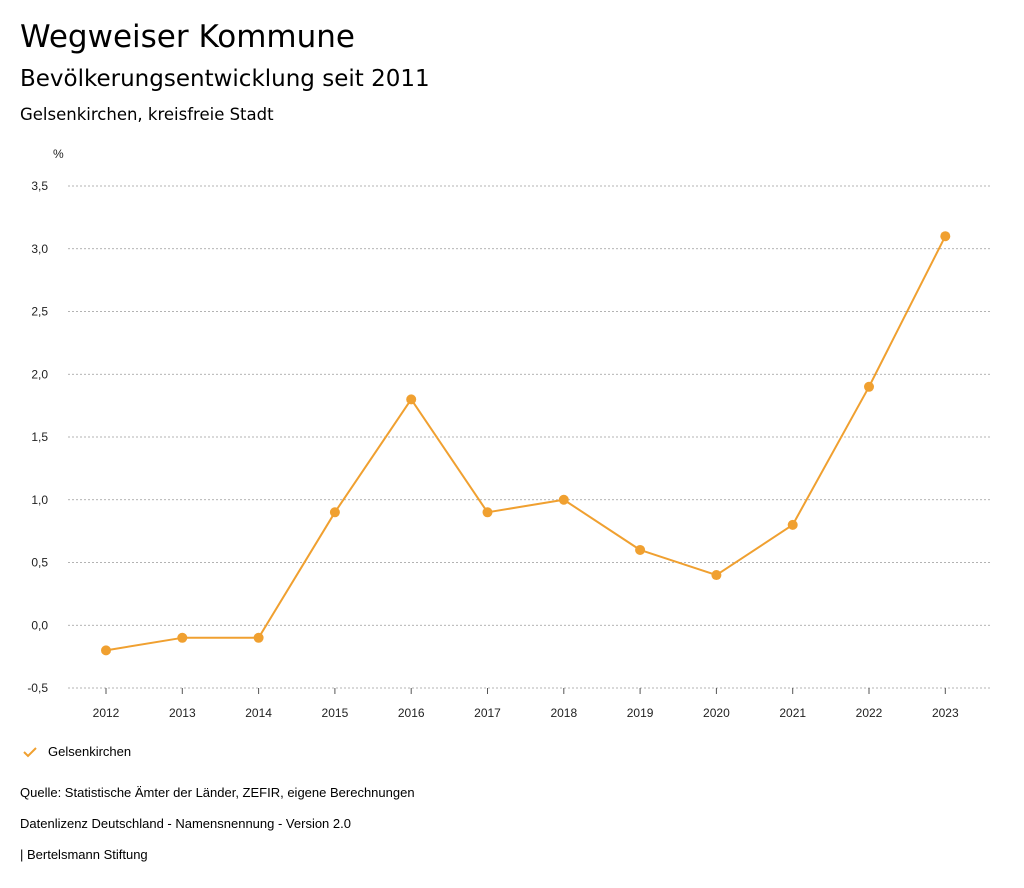 The height and width of the screenshot is (888, 1024). I want to click on y-axis-unit-label: %, so click(58, 154).